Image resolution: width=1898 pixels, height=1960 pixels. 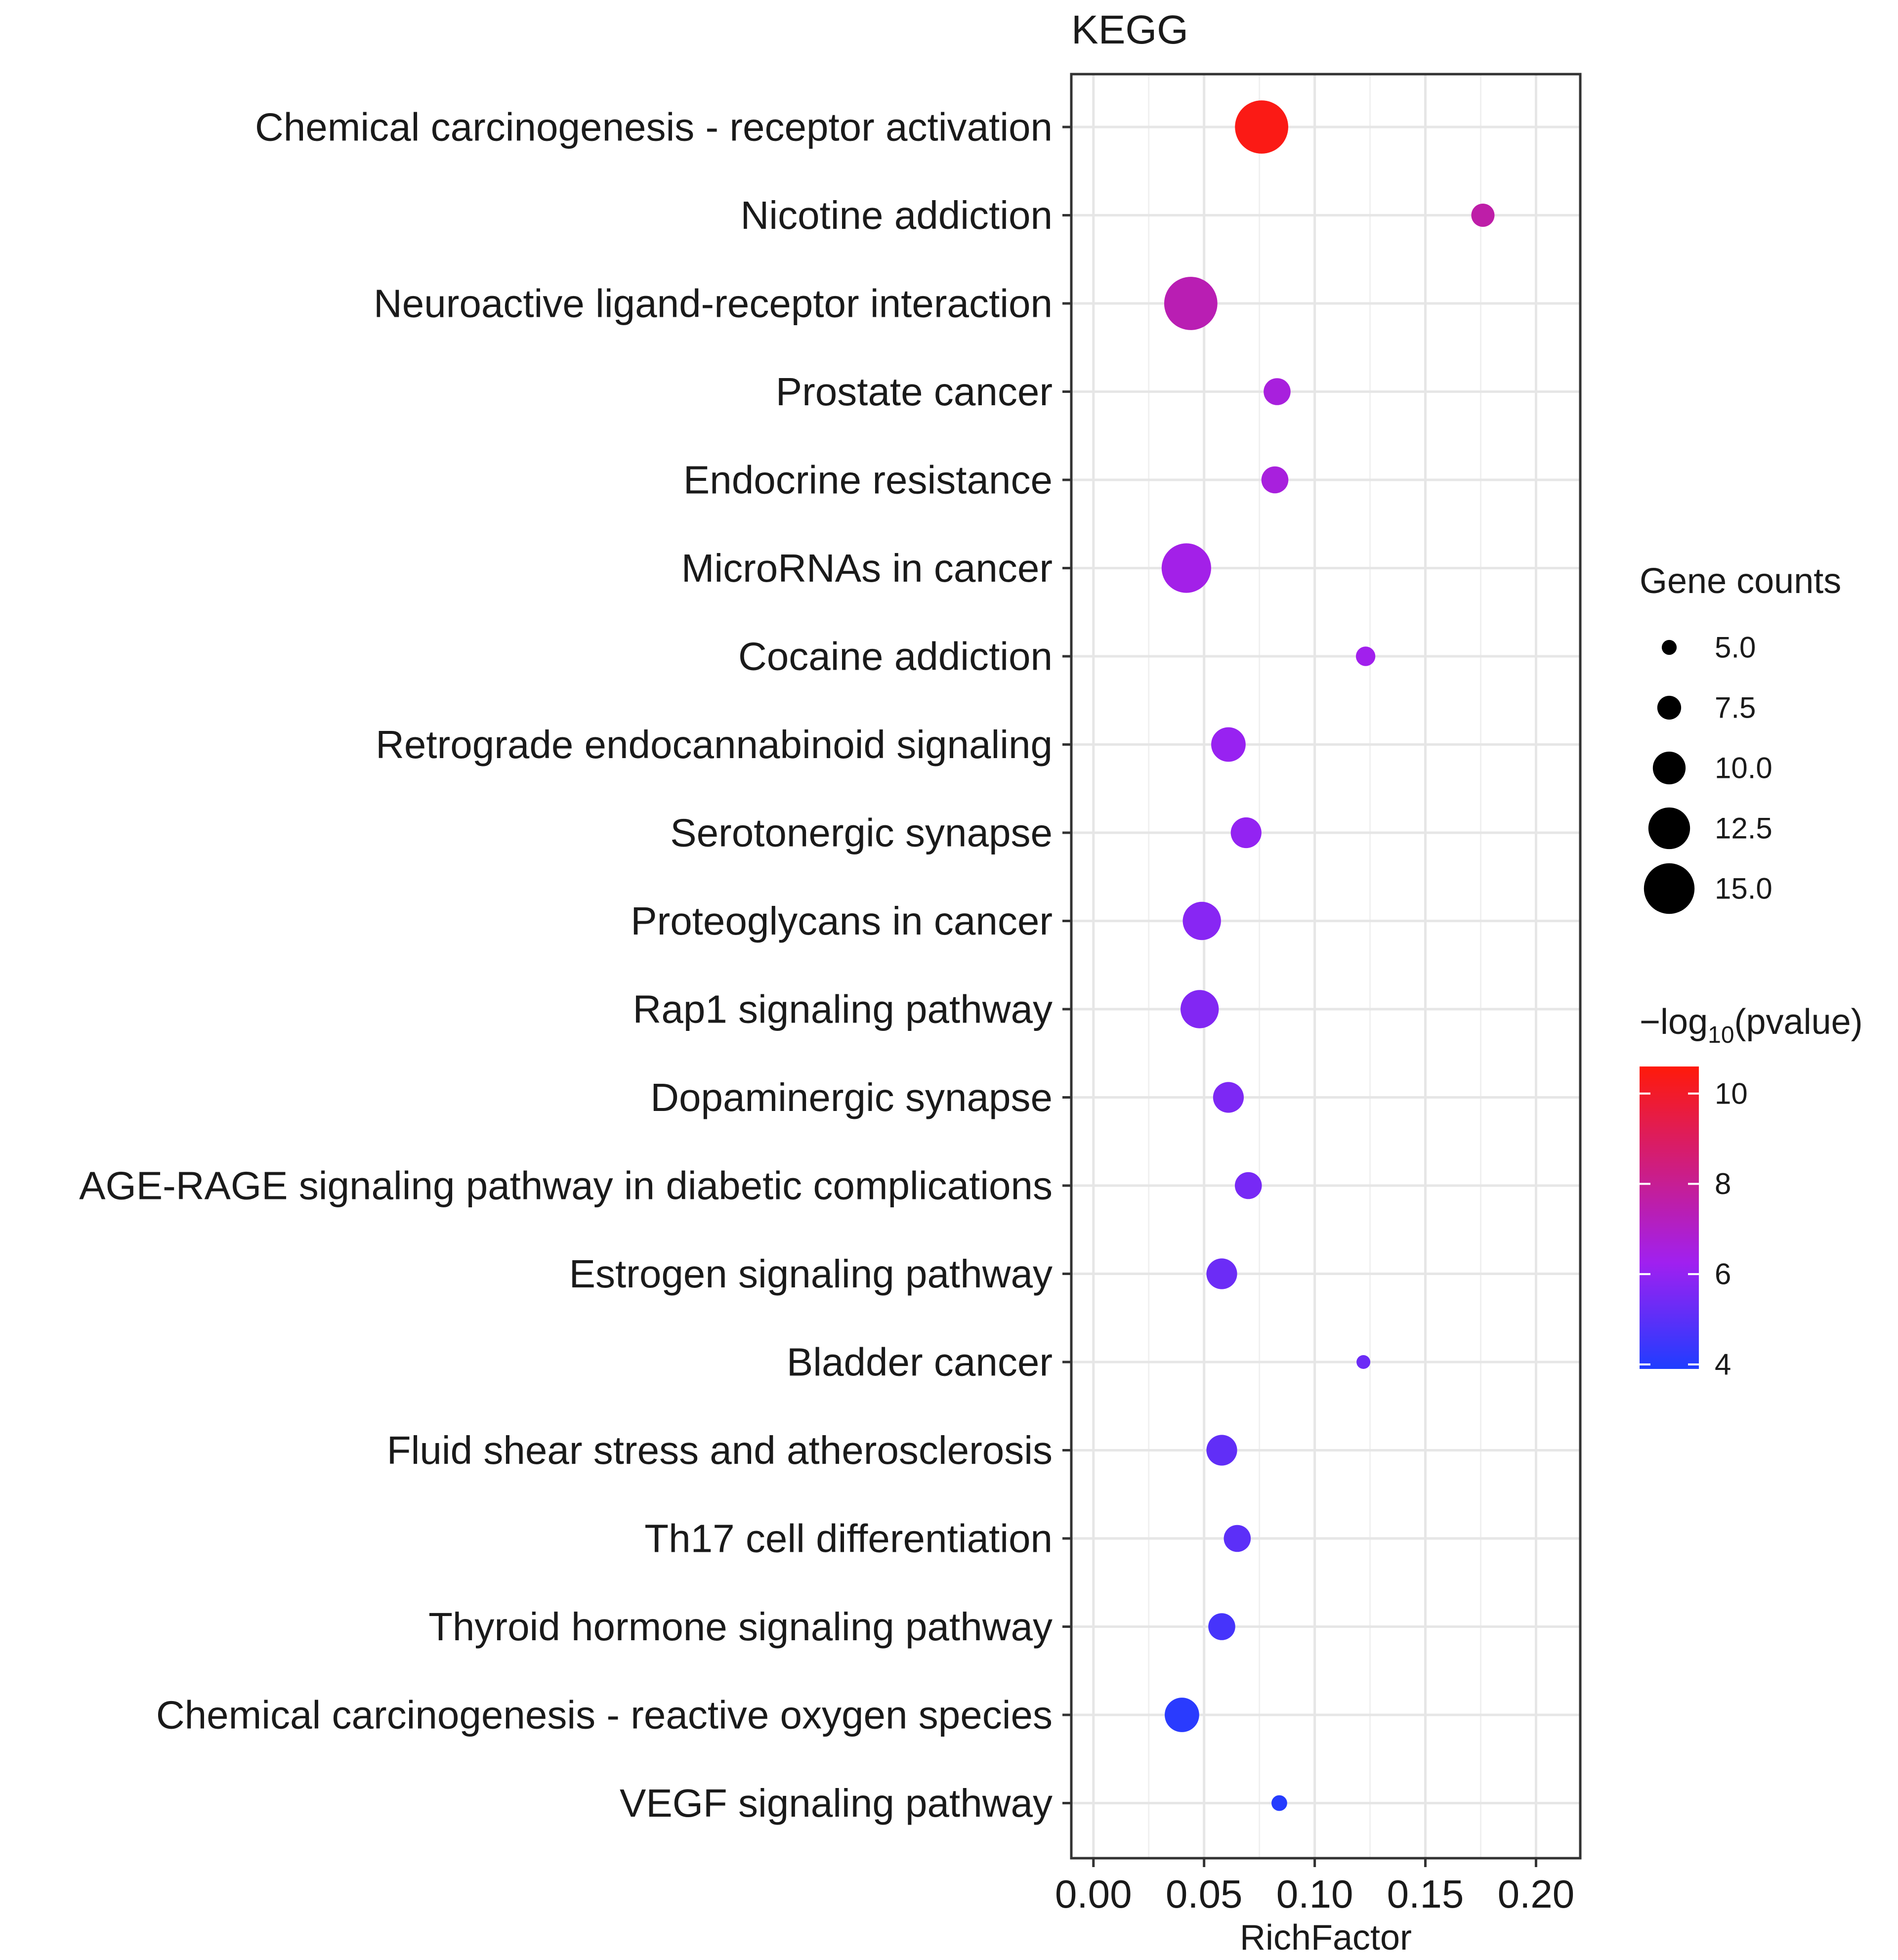 What do you see at coordinates (920, 1362) in the screenshot?
I see `pathway-label: Bladder cancer` at bounding box center [920, 1362].